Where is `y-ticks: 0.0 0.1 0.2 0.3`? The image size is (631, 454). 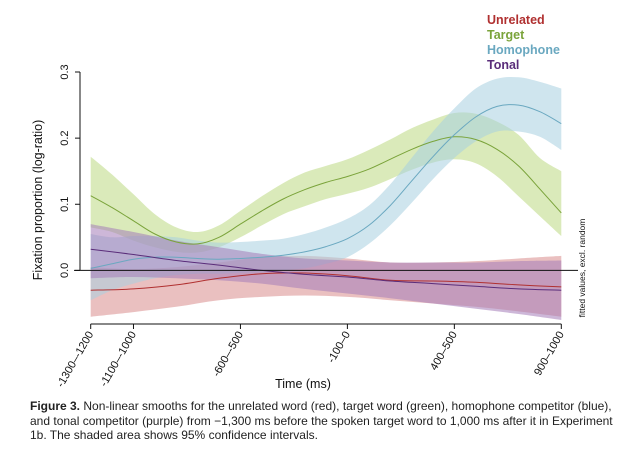 y-ticks: 0.0 0.1 0.2 0.3 is located at coordinates (69, 171).